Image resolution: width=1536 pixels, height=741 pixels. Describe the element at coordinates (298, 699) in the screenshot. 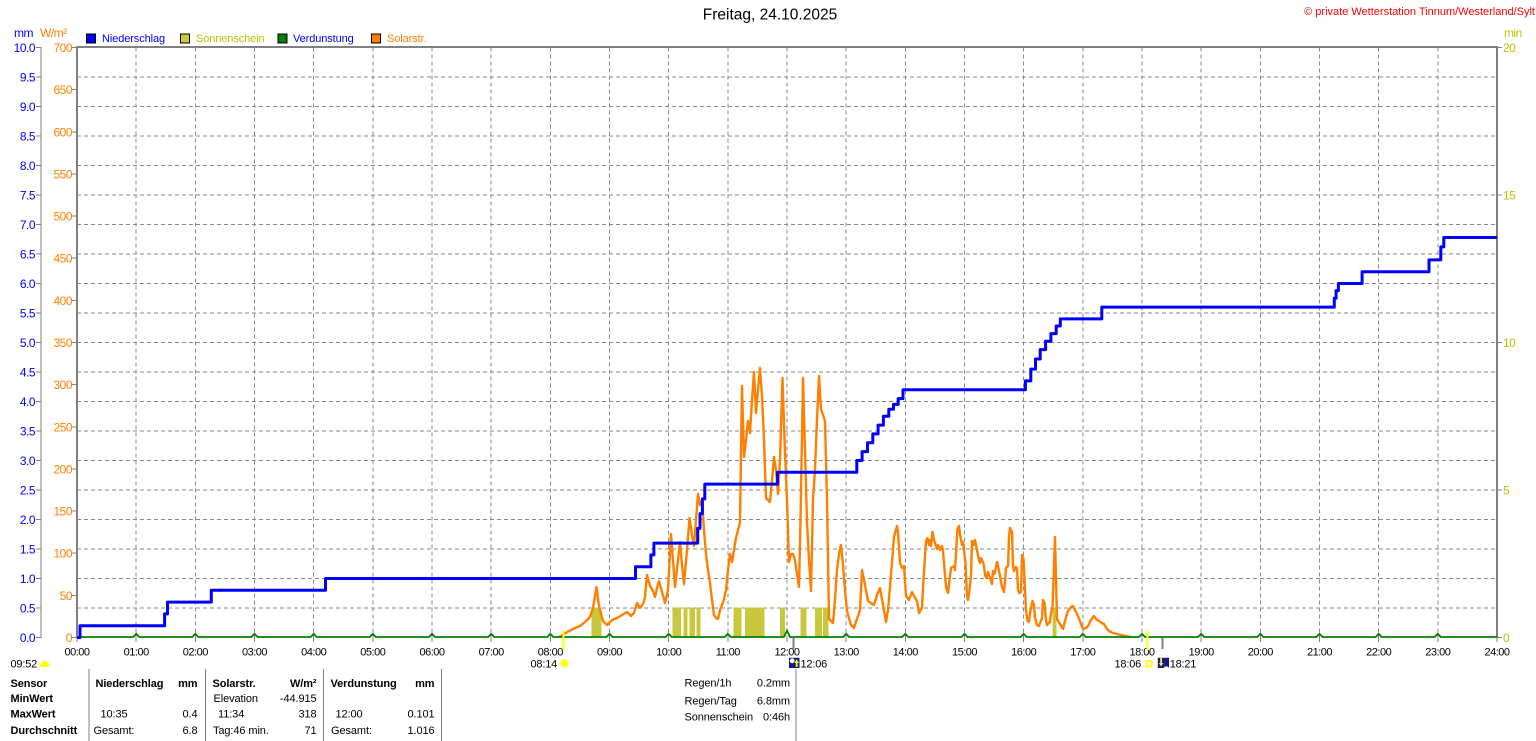

I see `svg-text: -44.915` at that location.